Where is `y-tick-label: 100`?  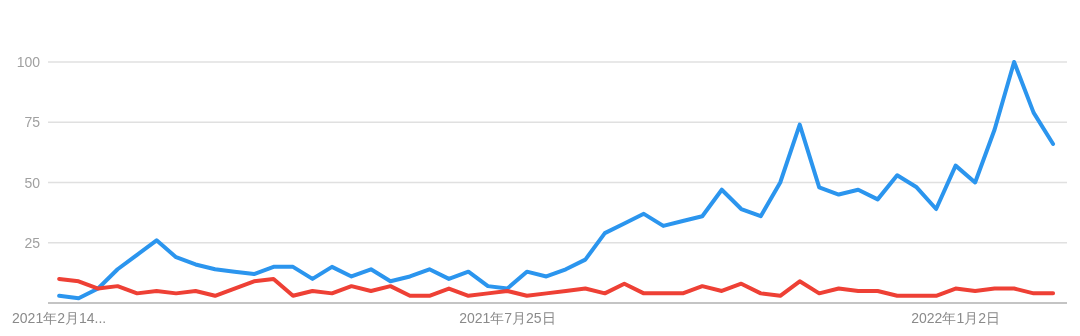 y-tick-label: 100 is located at coordinates (28, 62).